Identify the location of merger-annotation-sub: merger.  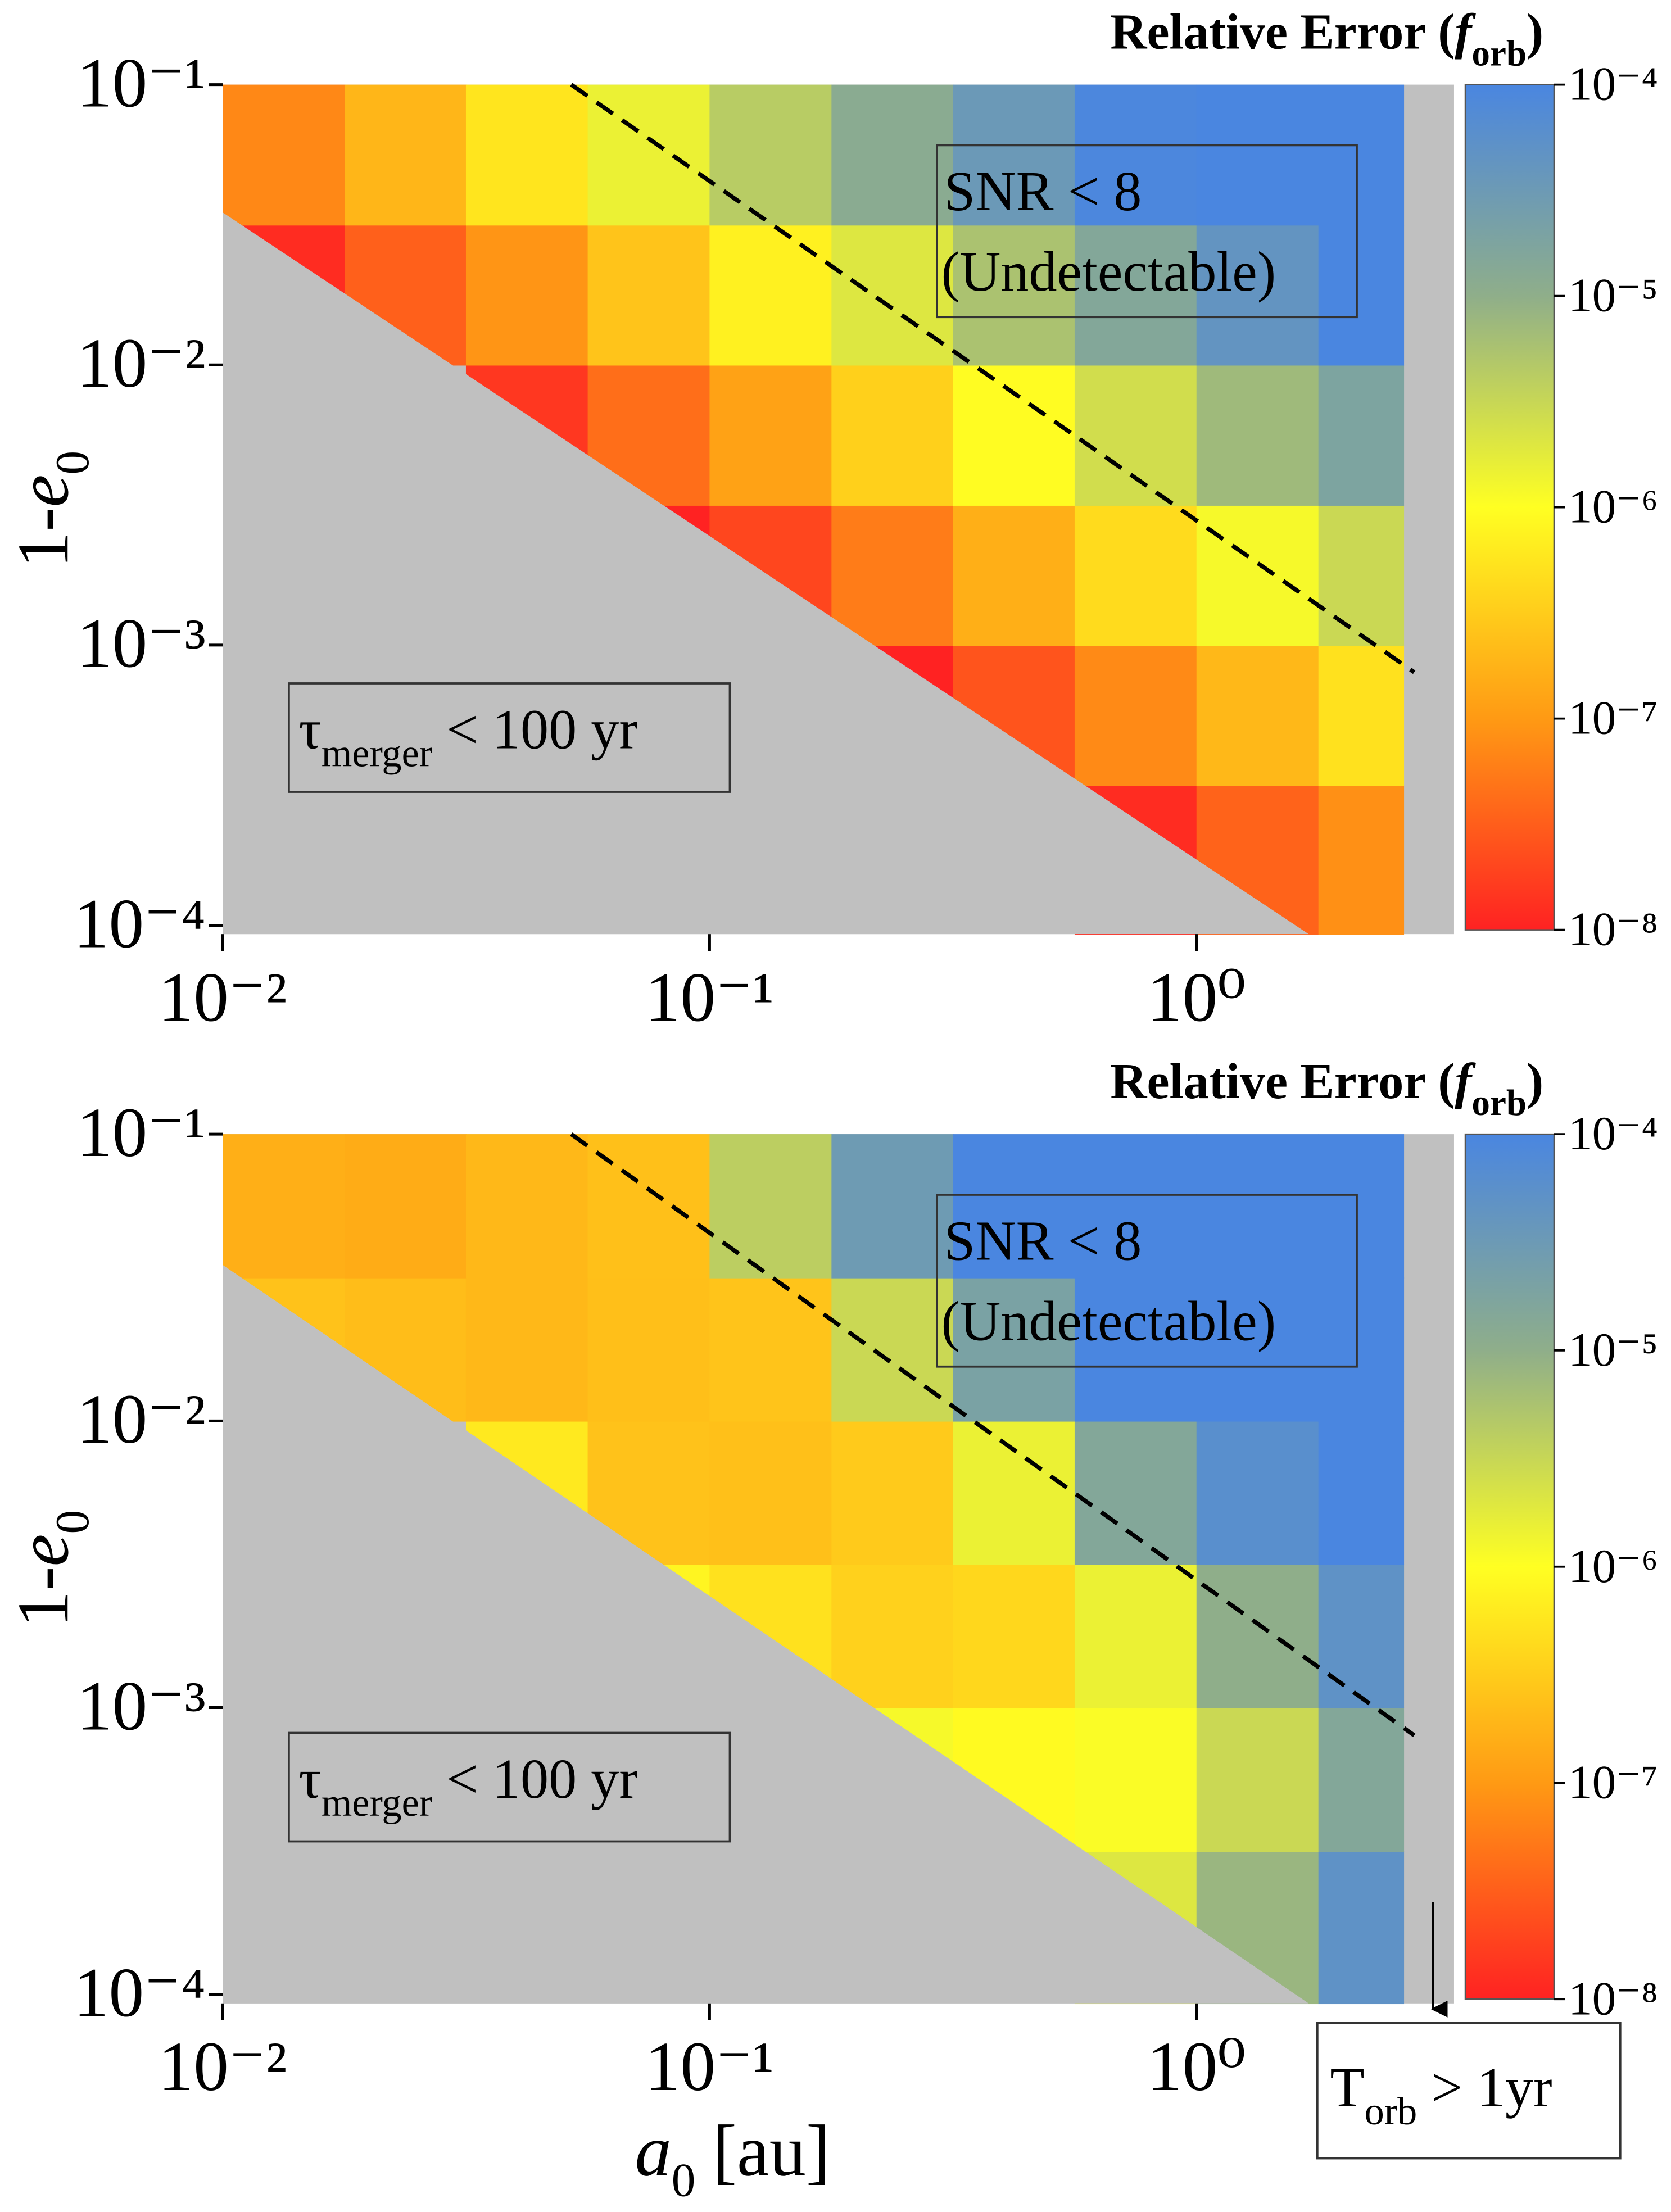
(376, 754).